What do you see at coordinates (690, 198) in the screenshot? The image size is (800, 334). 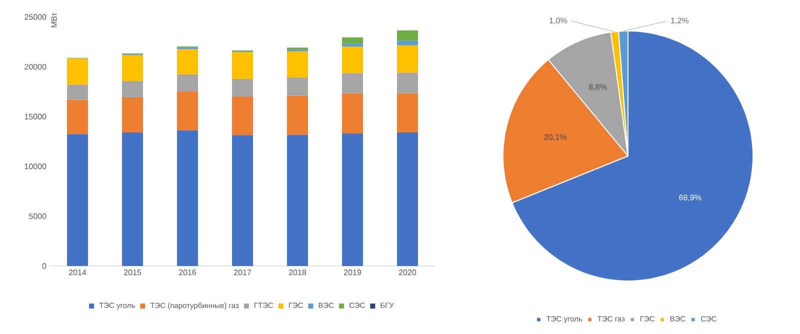 I see `data-label: 68,9%` at bounding box center [690, 198].